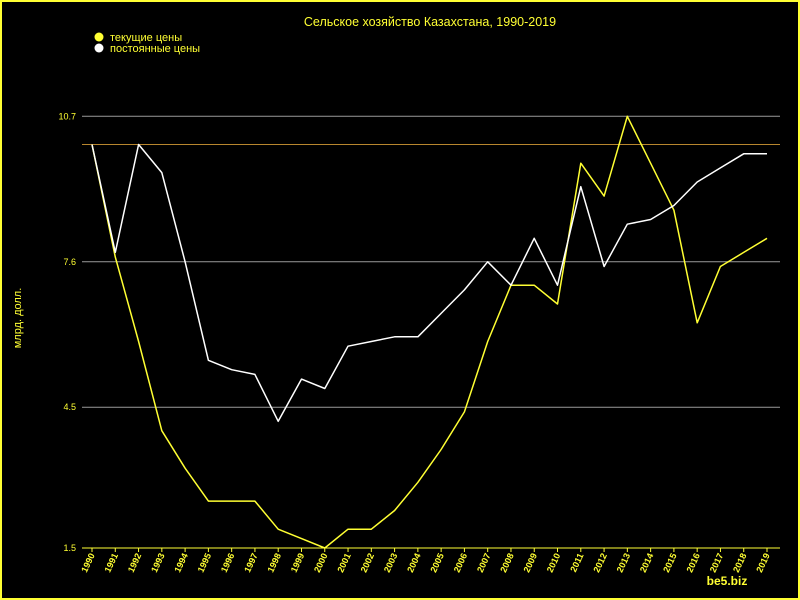  What do you see at coordinates (112, 563) in the screenshot?
I see `x-tick-label: 1991` at bounding box center [112, 563].